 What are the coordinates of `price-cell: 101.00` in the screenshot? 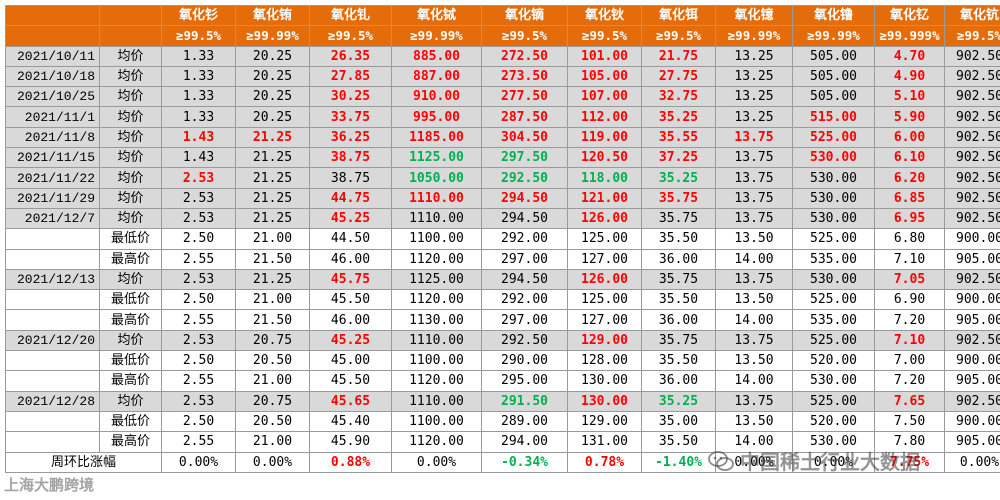 It's located at (604, 56).